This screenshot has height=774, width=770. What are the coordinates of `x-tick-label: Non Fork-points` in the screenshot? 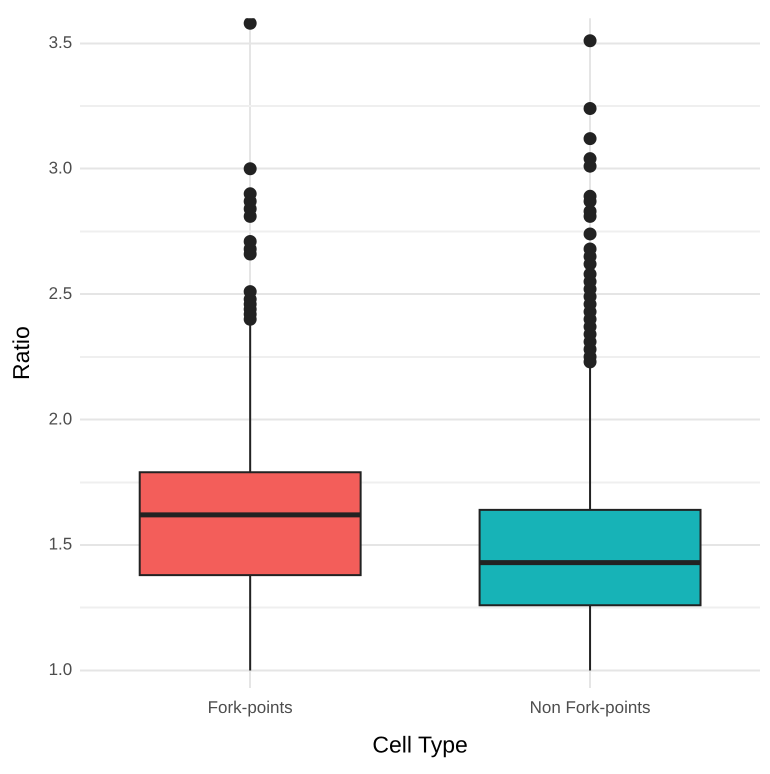 It's located at (590, 707).